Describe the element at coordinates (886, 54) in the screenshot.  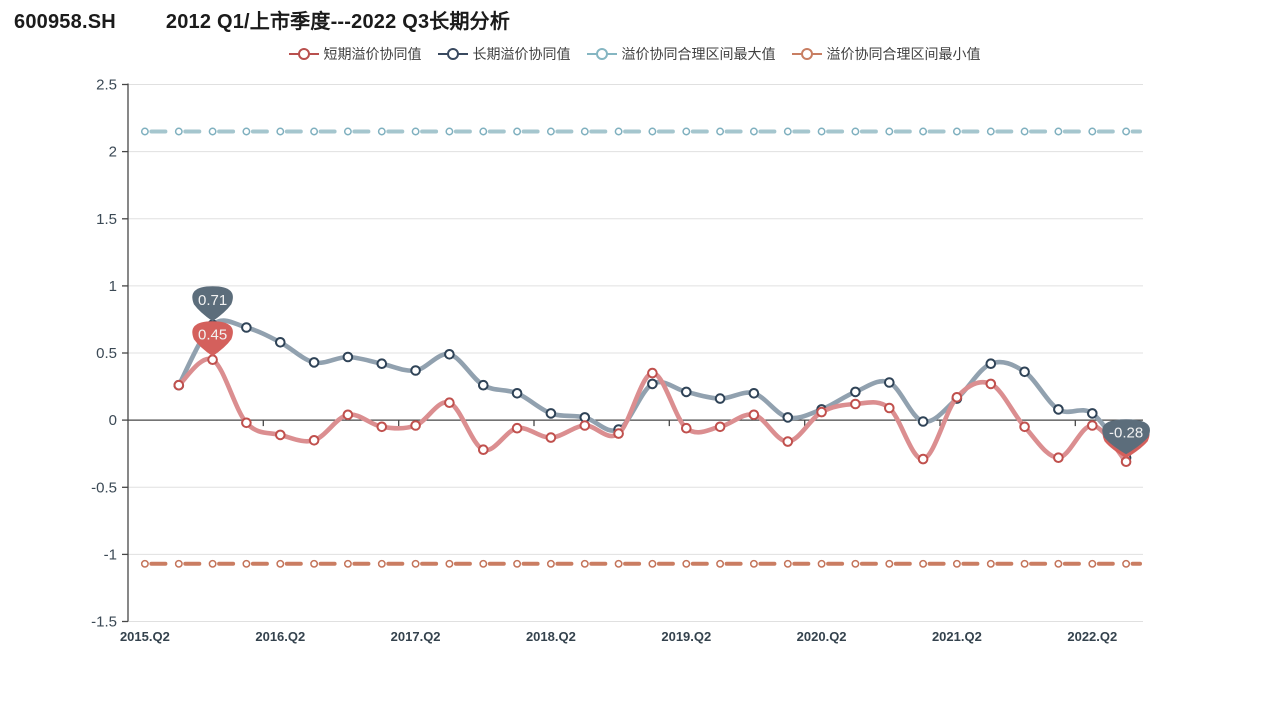
I see `legend-item-range-min: 溢价协同合理区间最小值` at that location.